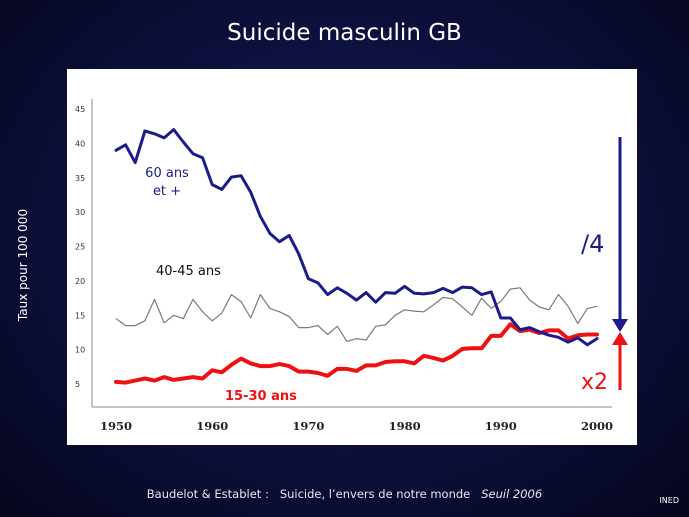 This screenshot has width=689, height=517. What do you see at coordinates (620, 325) in the screenshot?
I see `down-arrow-head-icon` at bounding box center [620, 325].